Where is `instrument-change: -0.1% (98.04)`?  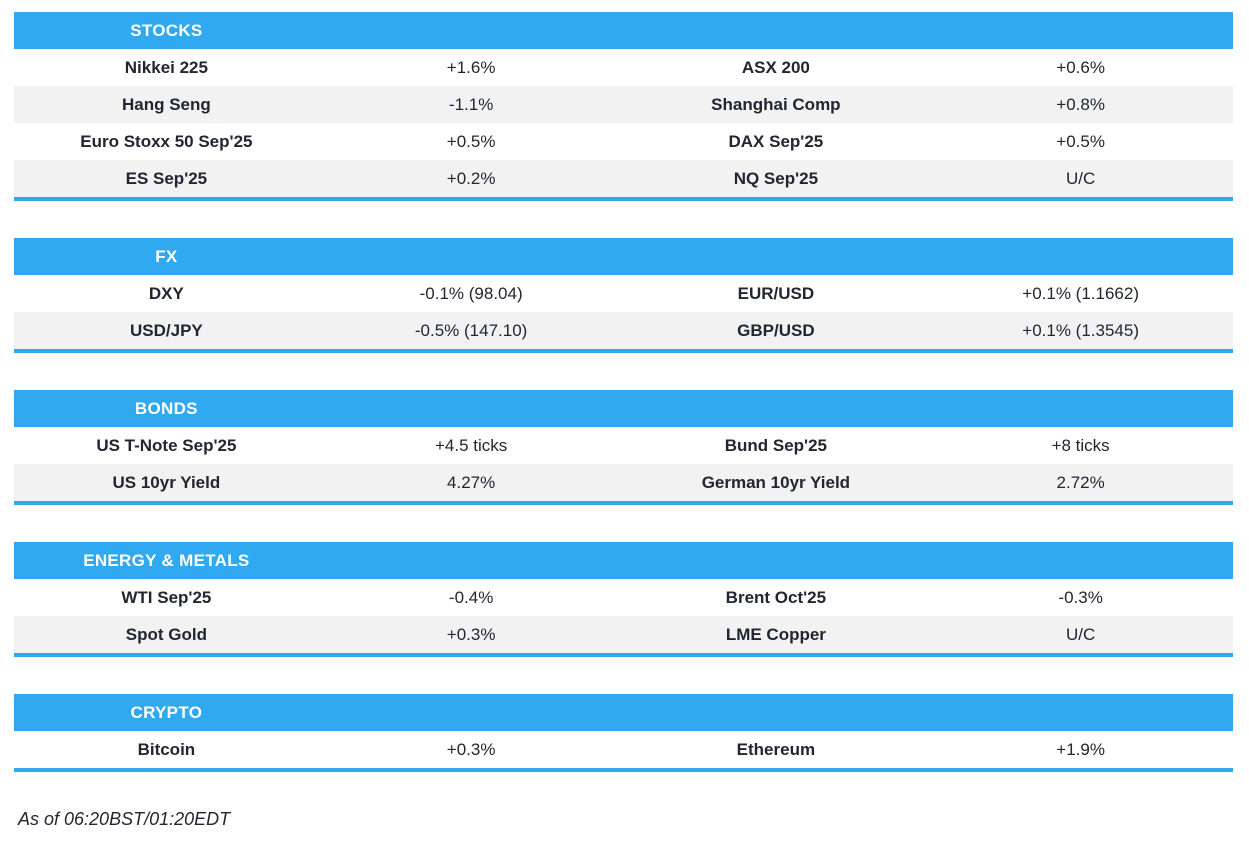
instrument-change: -0.1% (98.04) is located at coordinates (471, 293).